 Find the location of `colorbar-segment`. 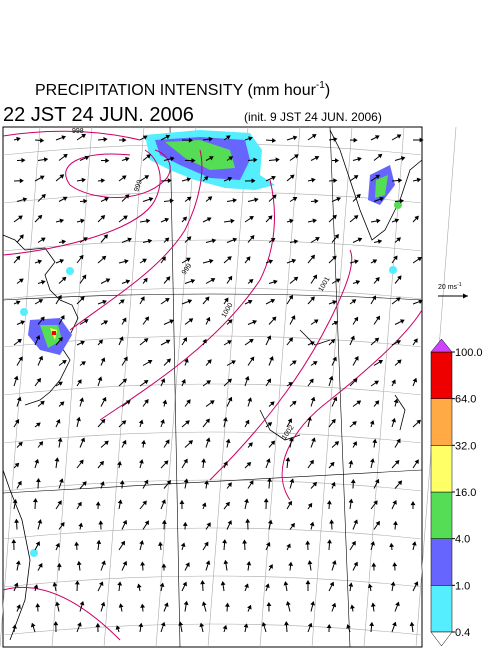

colorbar-segment is located at coordinates (441, 515).